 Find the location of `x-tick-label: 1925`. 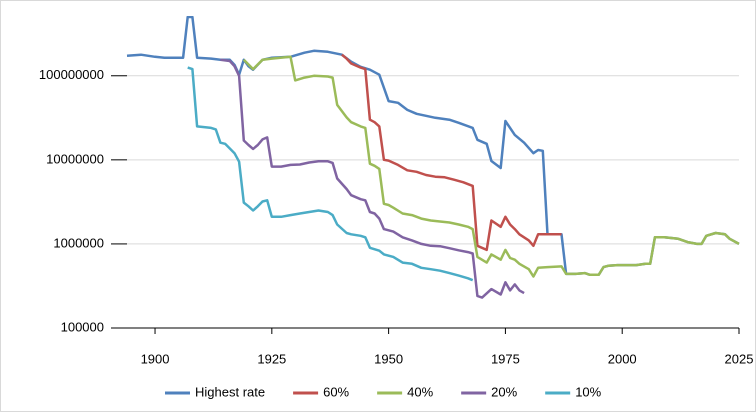

x-tick-label: 1925 is located at coordinates (271, 358).